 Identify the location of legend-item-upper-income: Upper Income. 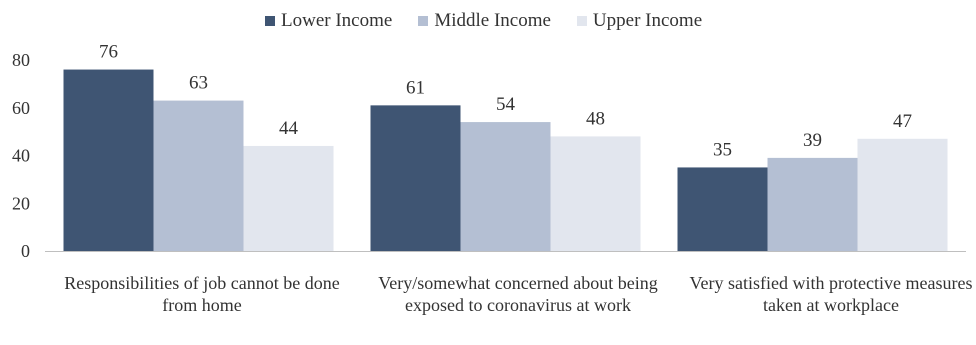
(639, 21).